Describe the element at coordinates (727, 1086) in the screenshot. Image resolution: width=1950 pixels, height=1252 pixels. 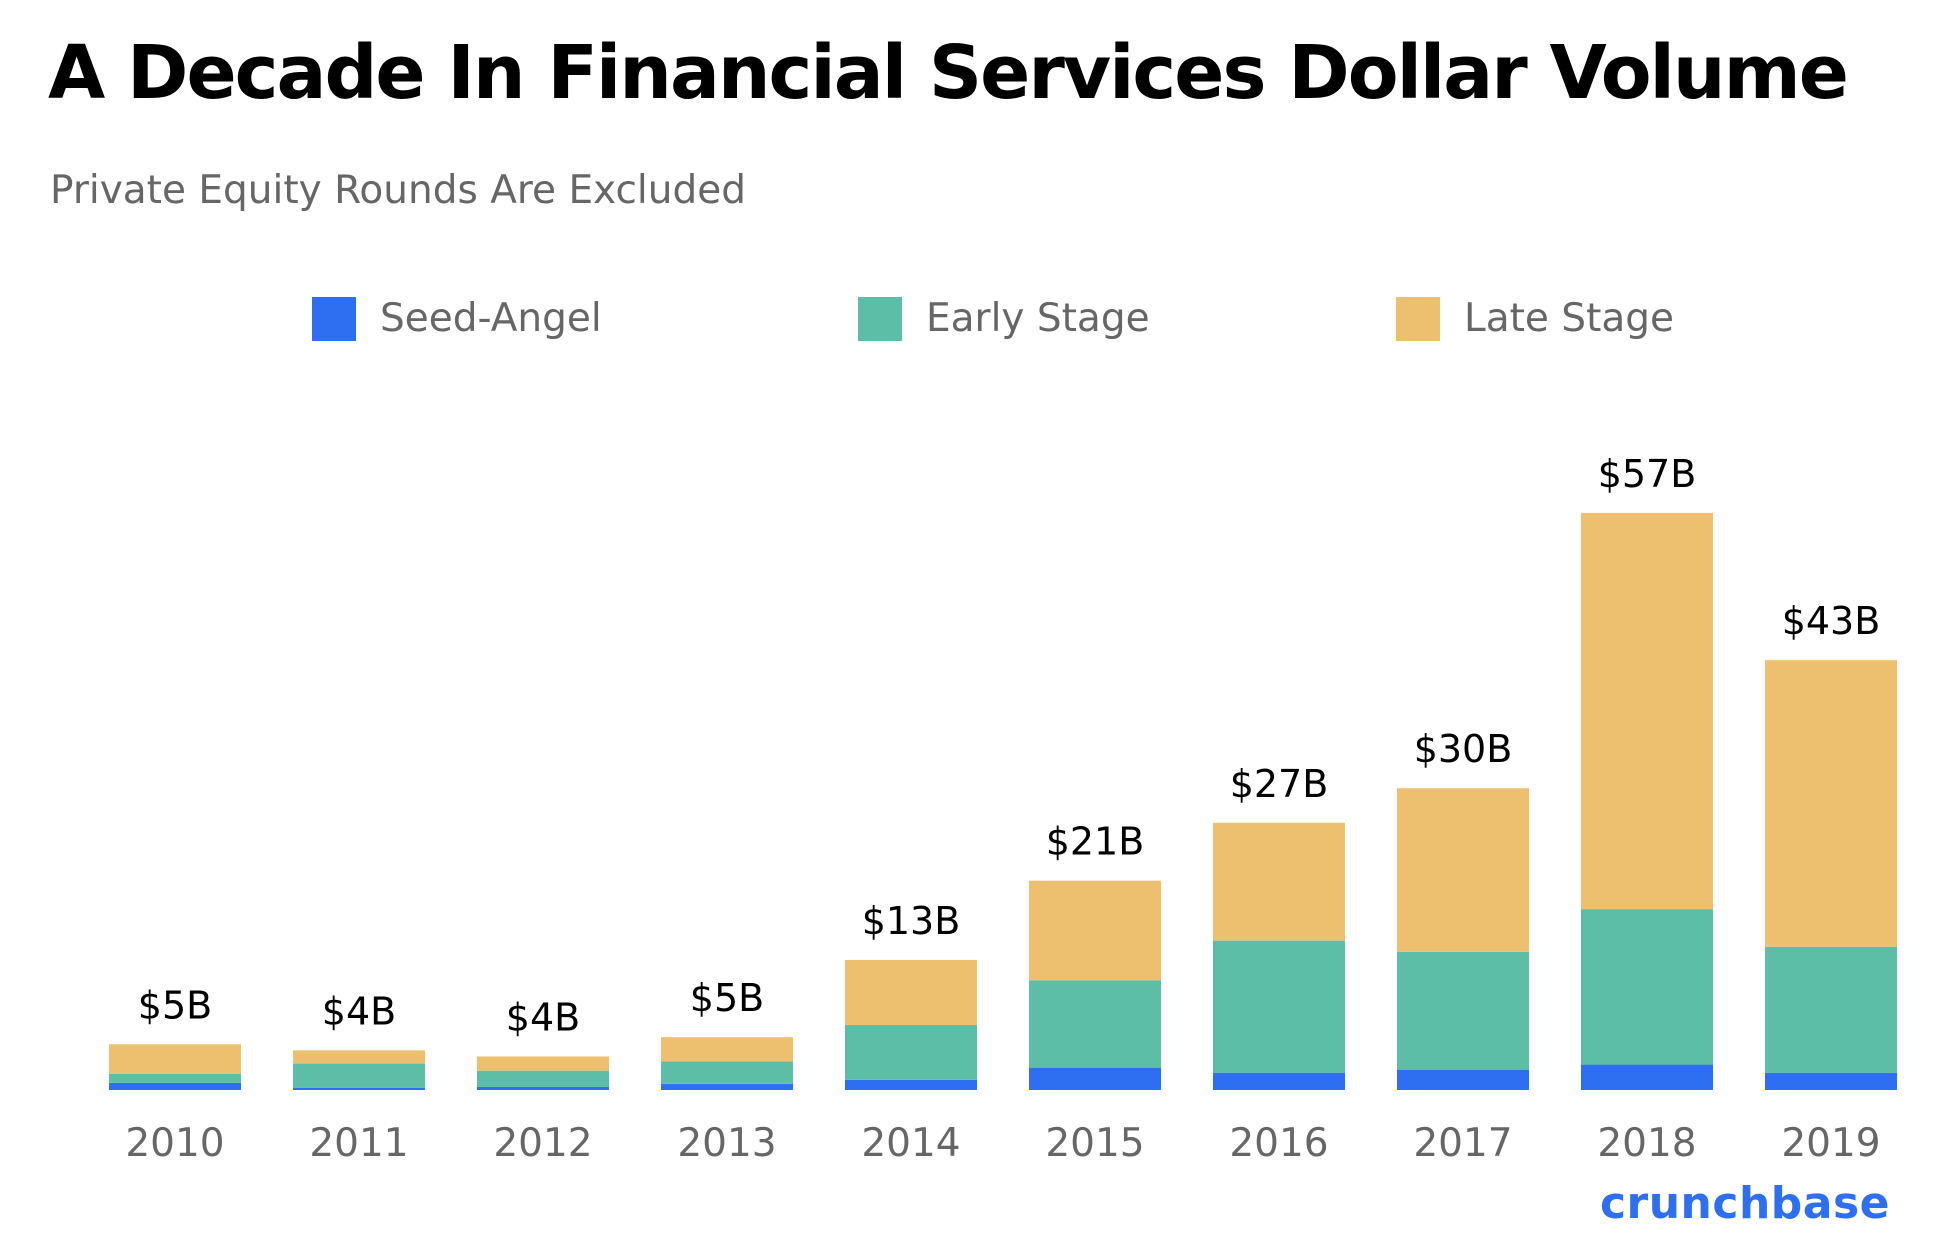
I see `bar-seed-angel-2013` at that location.